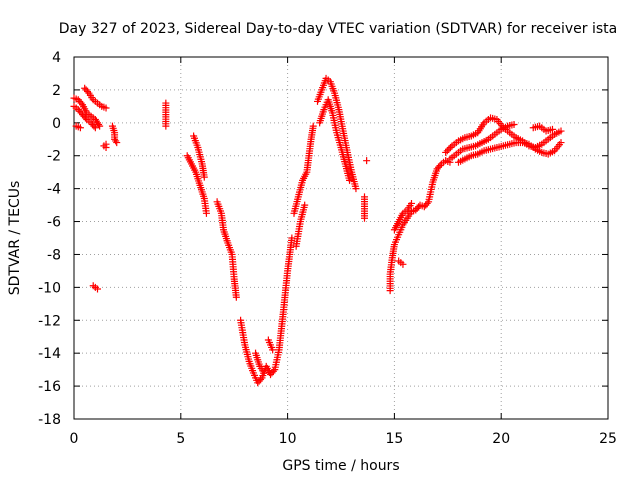 The width and height of the screenshot is (640, 480). I want to click on y-tick-label: 2, so click(56, 91).